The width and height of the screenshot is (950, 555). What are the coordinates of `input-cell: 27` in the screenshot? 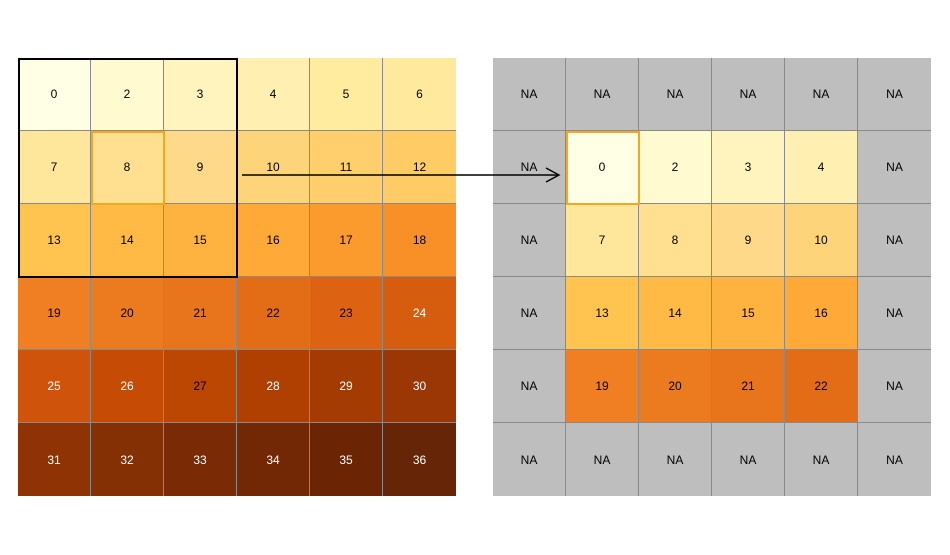 It's located at (200, 386).